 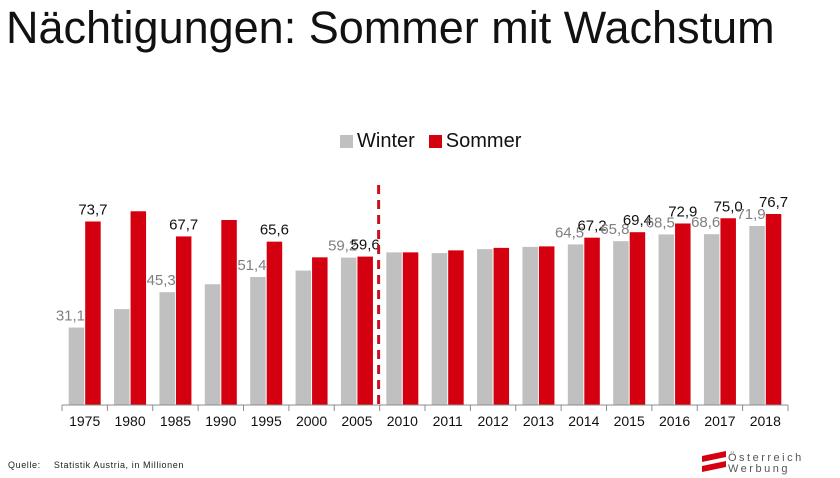 I want to click on bar-winter-2011, so click(x=439, y=329).